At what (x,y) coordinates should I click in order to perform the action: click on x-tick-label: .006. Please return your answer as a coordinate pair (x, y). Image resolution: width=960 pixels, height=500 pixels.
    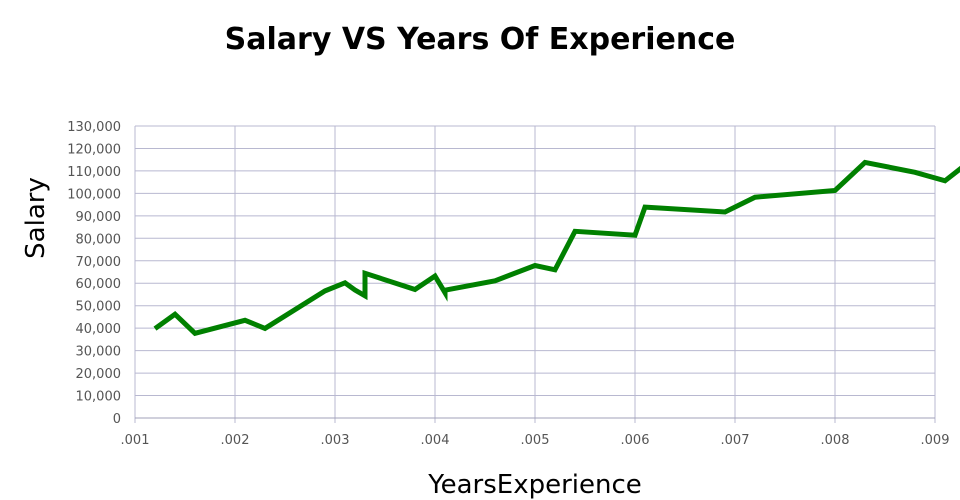
    Looking at the image, I should click on (635, 440).